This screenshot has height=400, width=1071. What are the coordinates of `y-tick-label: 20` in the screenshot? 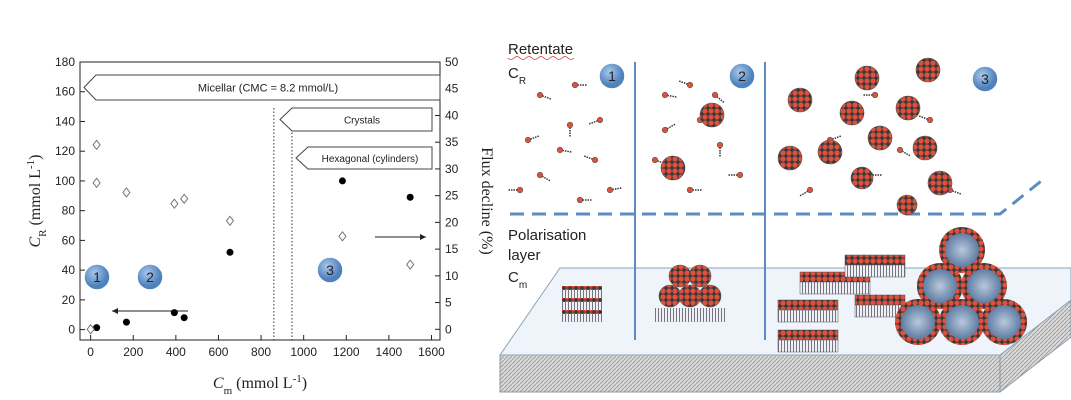 It's located at (69, 300).